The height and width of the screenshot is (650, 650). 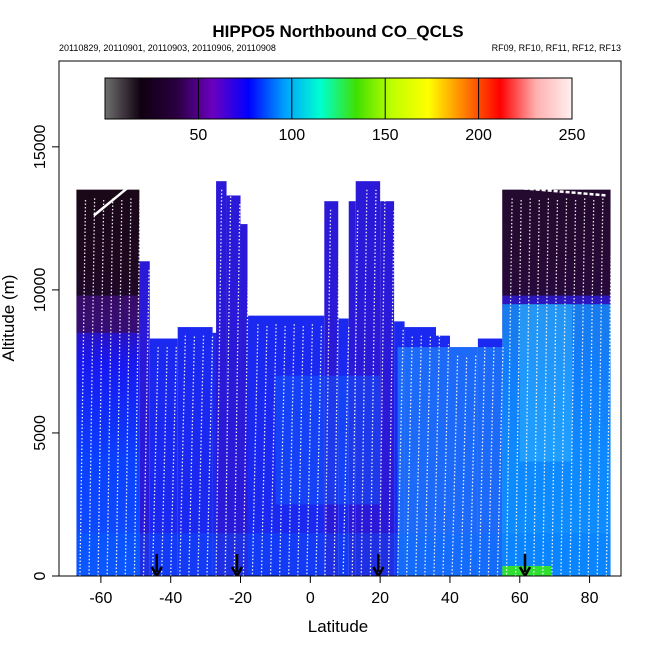 I want to click on colorbar-tick-label: 100, so click(x=291, y=135).